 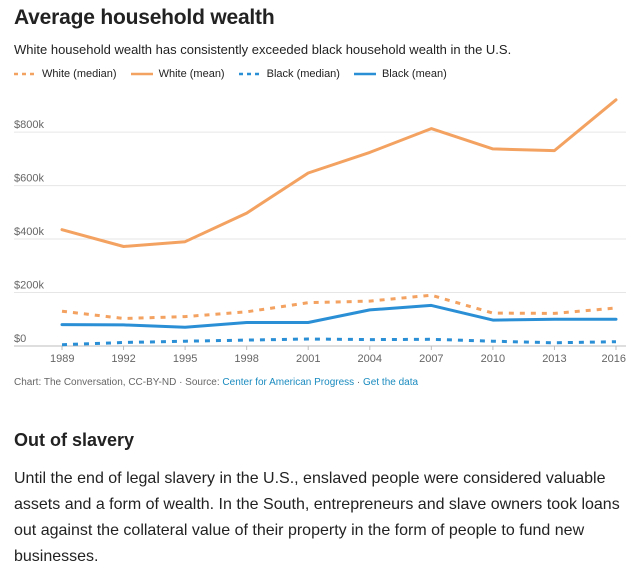 What do you see at coordinates (414, 74) in the screenshot?
I see `legend-label-black-mean: Black (mean)` at bounding box center [414, 74].